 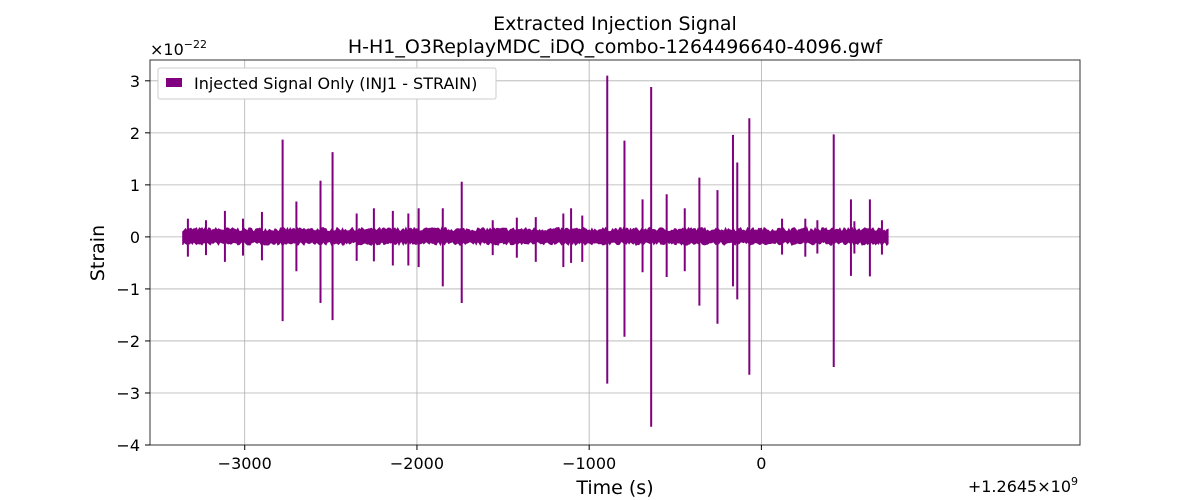 I want to click on x-tick-label: −2000, so click(x=417, y=463).